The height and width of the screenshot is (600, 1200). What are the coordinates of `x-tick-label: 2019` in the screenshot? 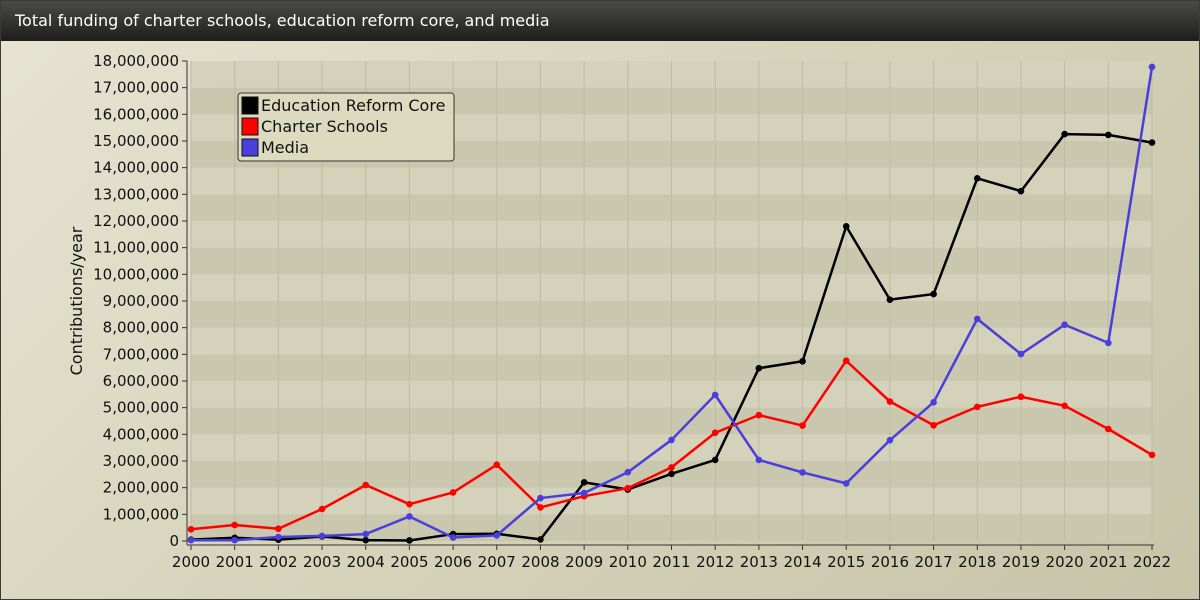 It's located at (1021, 562).